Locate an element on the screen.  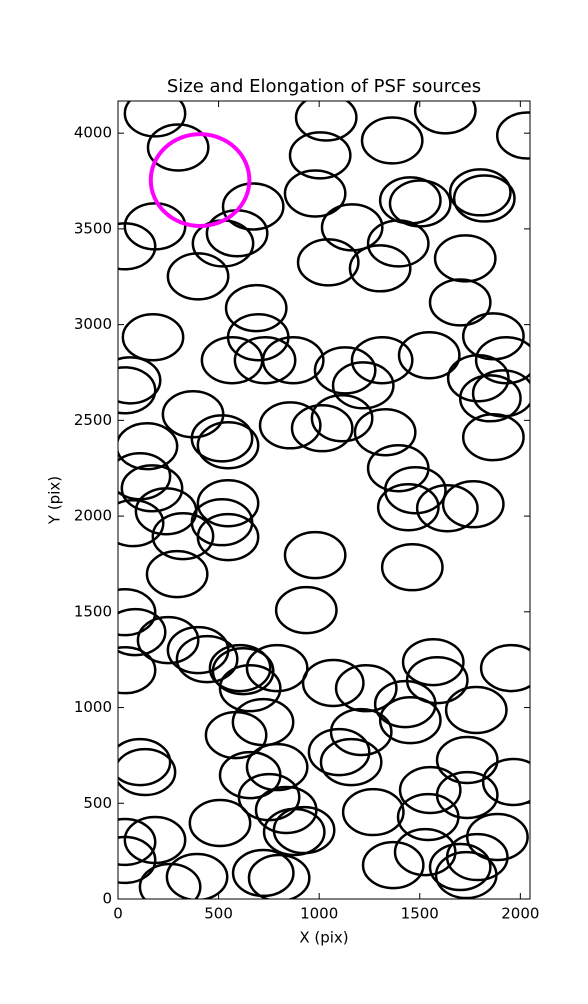
x-axis-label: X (pix) is located at coordinates (323, 938).